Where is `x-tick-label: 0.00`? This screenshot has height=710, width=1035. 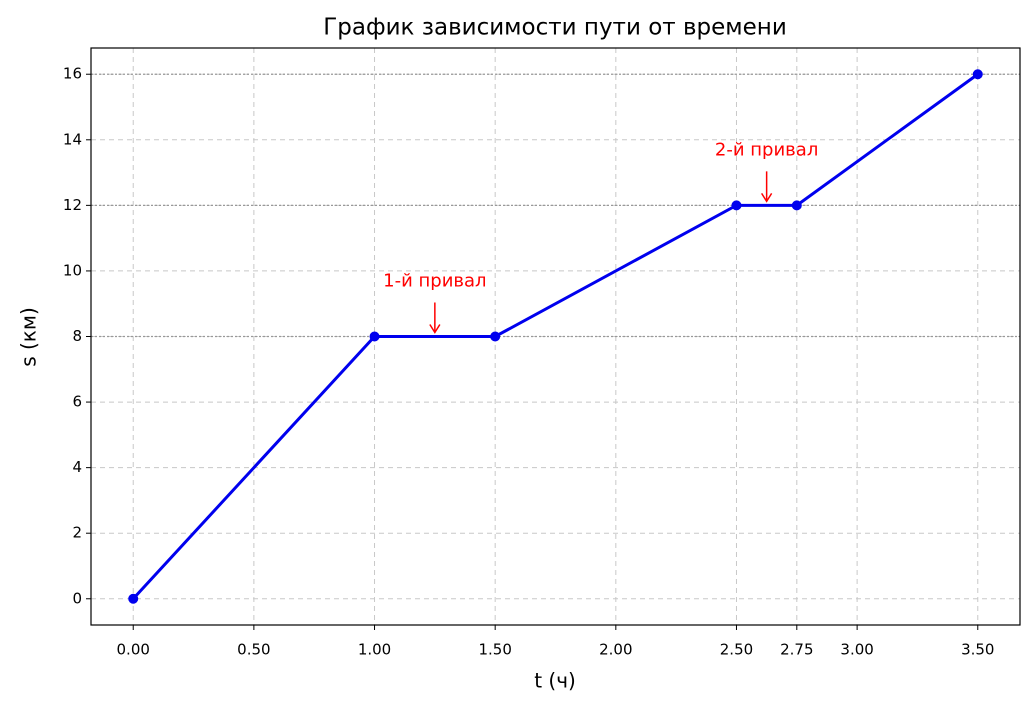
x-tick-label: 0.00 is located at coordinates (133, 650).